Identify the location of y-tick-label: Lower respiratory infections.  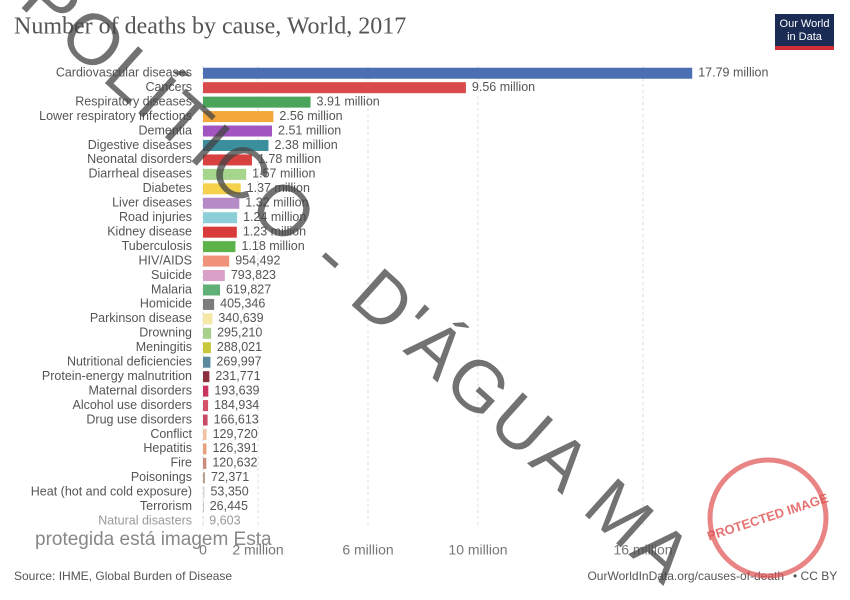
(115, 116).